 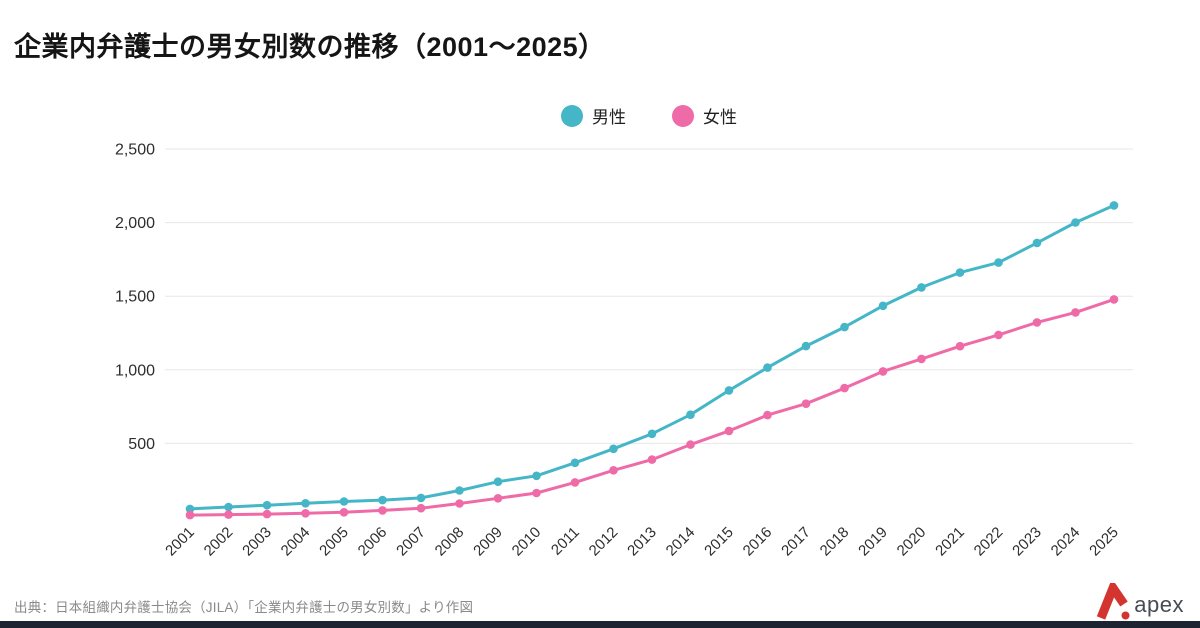 What do you see at coordinates (498, 498) in the screenshot?
I see `data-point-female-2009` at bounding box center [498, 498].